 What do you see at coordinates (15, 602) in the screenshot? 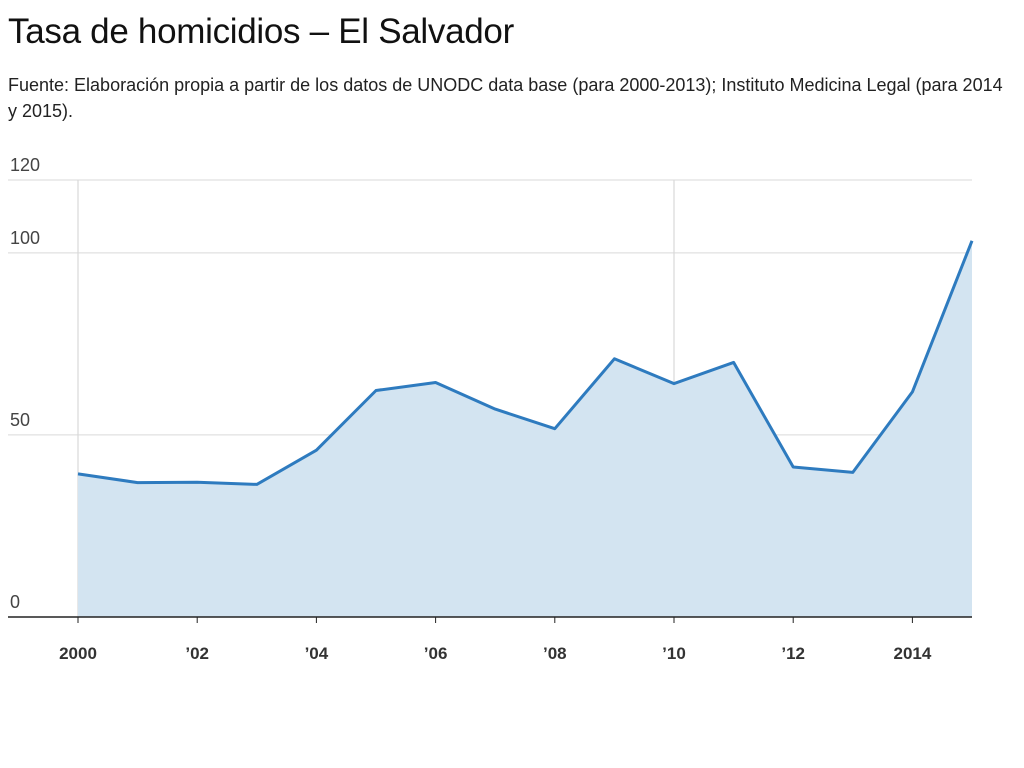
I see `y-tick-label-0: 0` at bounding box center [15, 602].